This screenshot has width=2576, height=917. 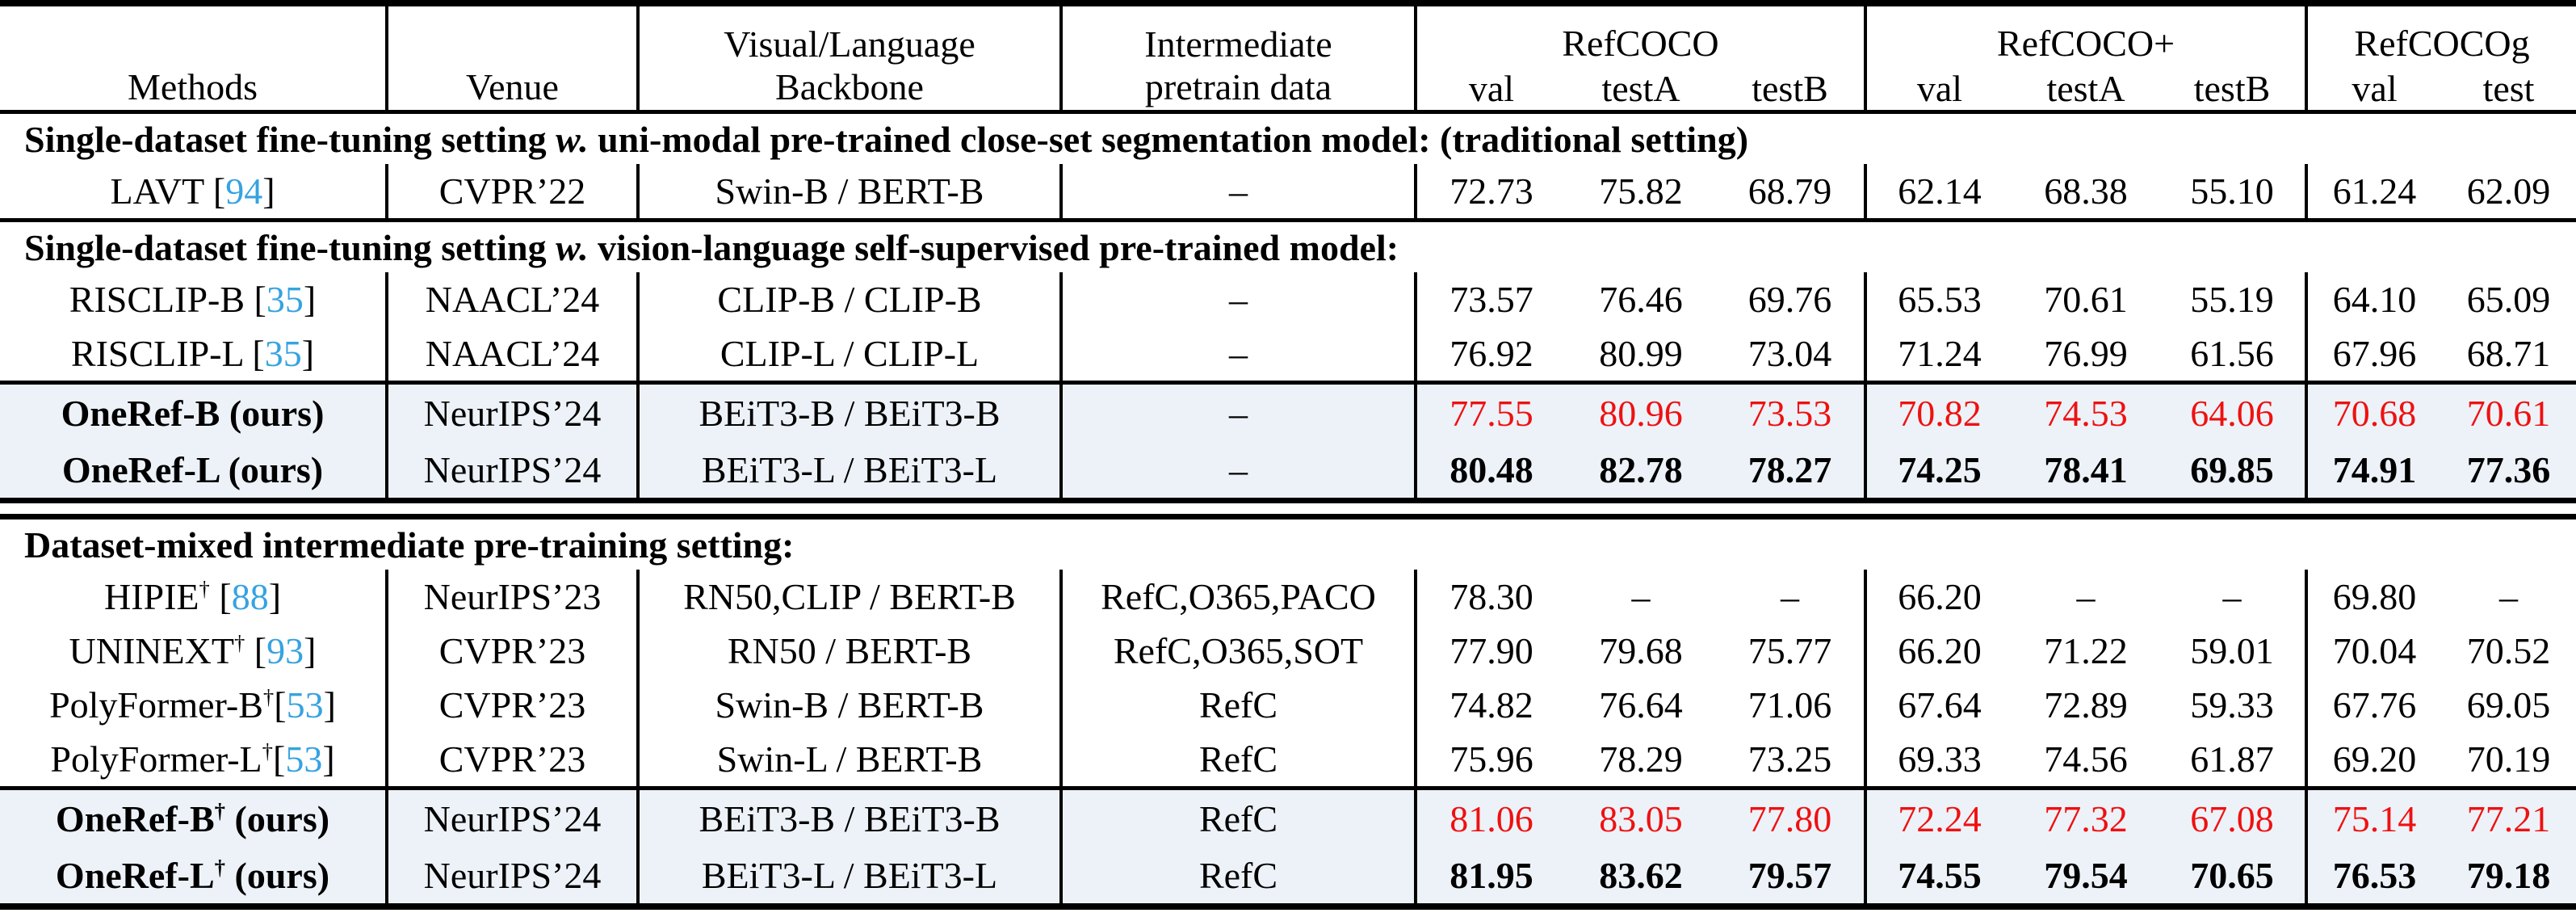 I want to click on score-cell: 69.33, so click(x=1938, y=760).